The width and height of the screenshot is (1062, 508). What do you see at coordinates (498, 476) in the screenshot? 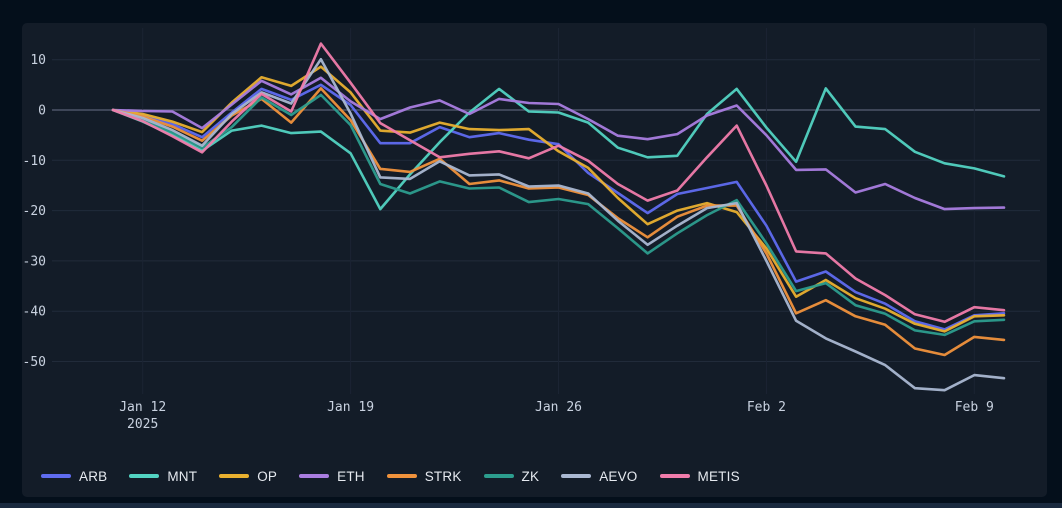
I see `legend-swatch-zk` at bounding box center [498, 476].